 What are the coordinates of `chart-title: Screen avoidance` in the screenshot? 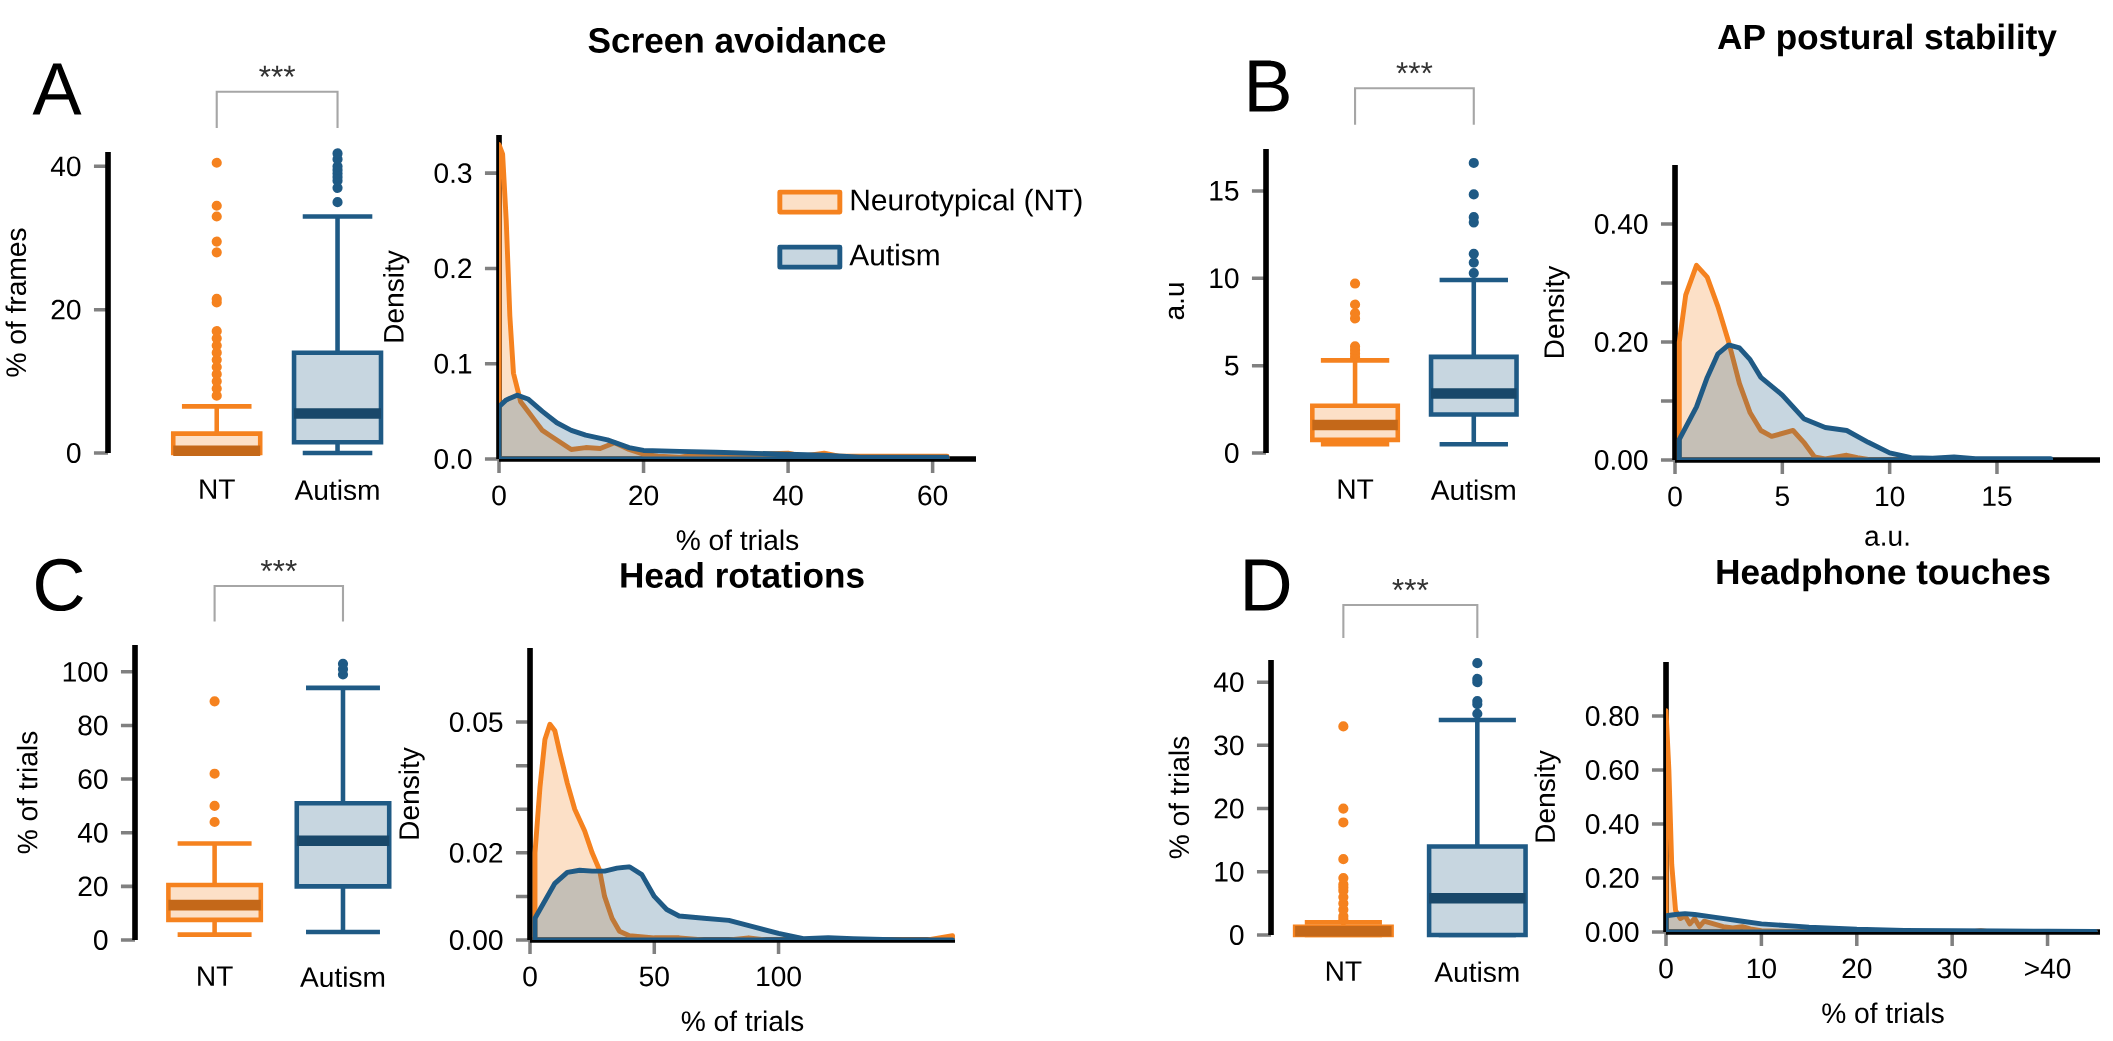 It's located at (737, 40).